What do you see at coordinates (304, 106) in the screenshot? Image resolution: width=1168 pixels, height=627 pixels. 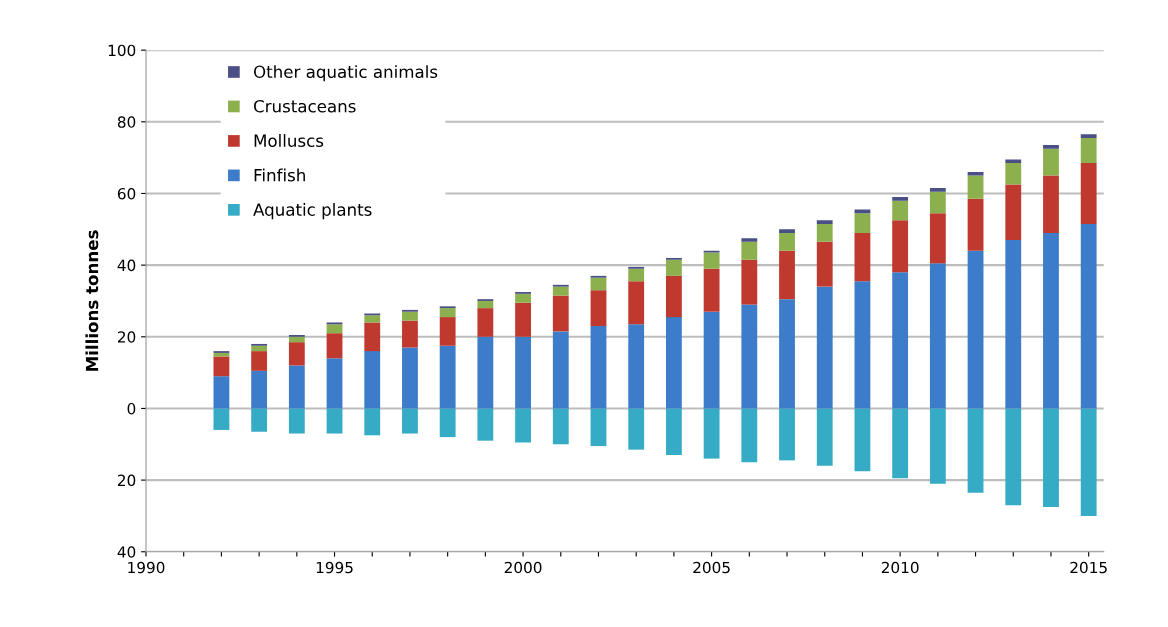 I see `legend-label: Crustaceans` at bounding box center [304, 106].